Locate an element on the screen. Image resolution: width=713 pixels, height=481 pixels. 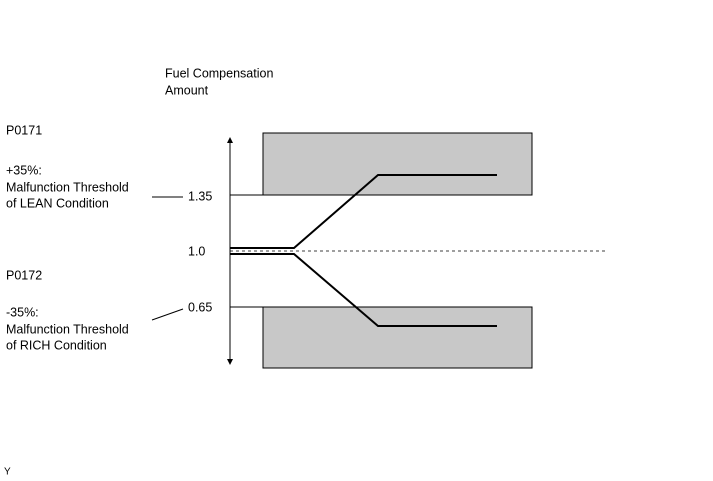
rich-zone is located at coordinates (397, 337).